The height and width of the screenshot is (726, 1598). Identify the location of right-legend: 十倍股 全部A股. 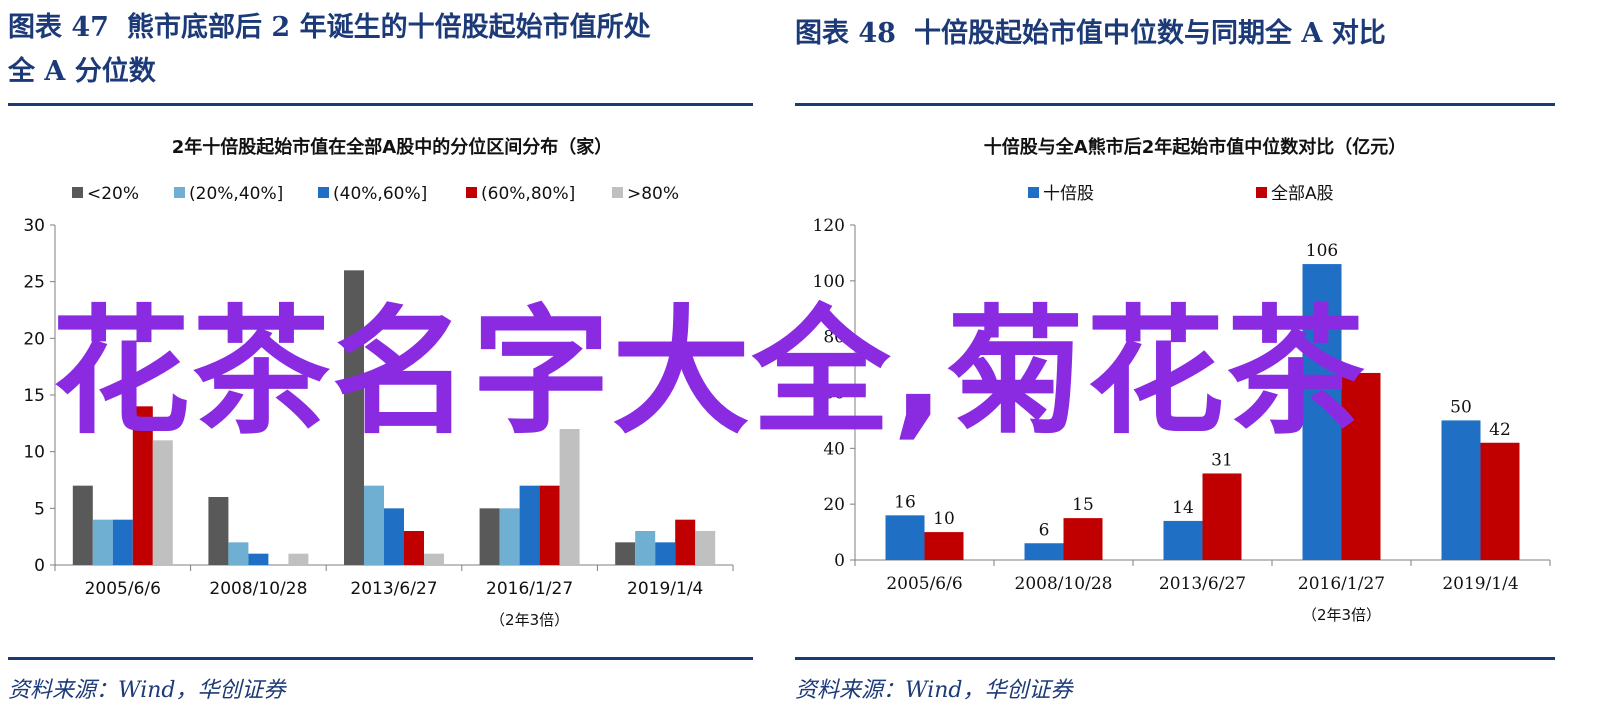
(1181, 194).